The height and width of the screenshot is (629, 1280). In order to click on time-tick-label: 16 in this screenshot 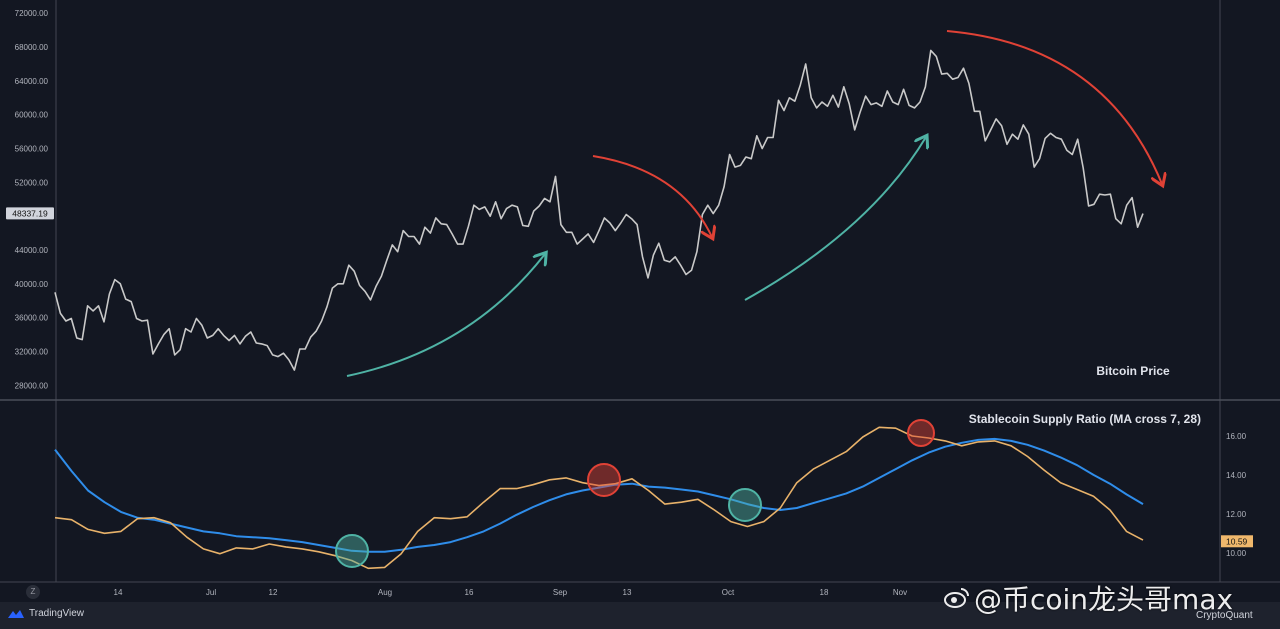, I will do `click(469, 592)`.